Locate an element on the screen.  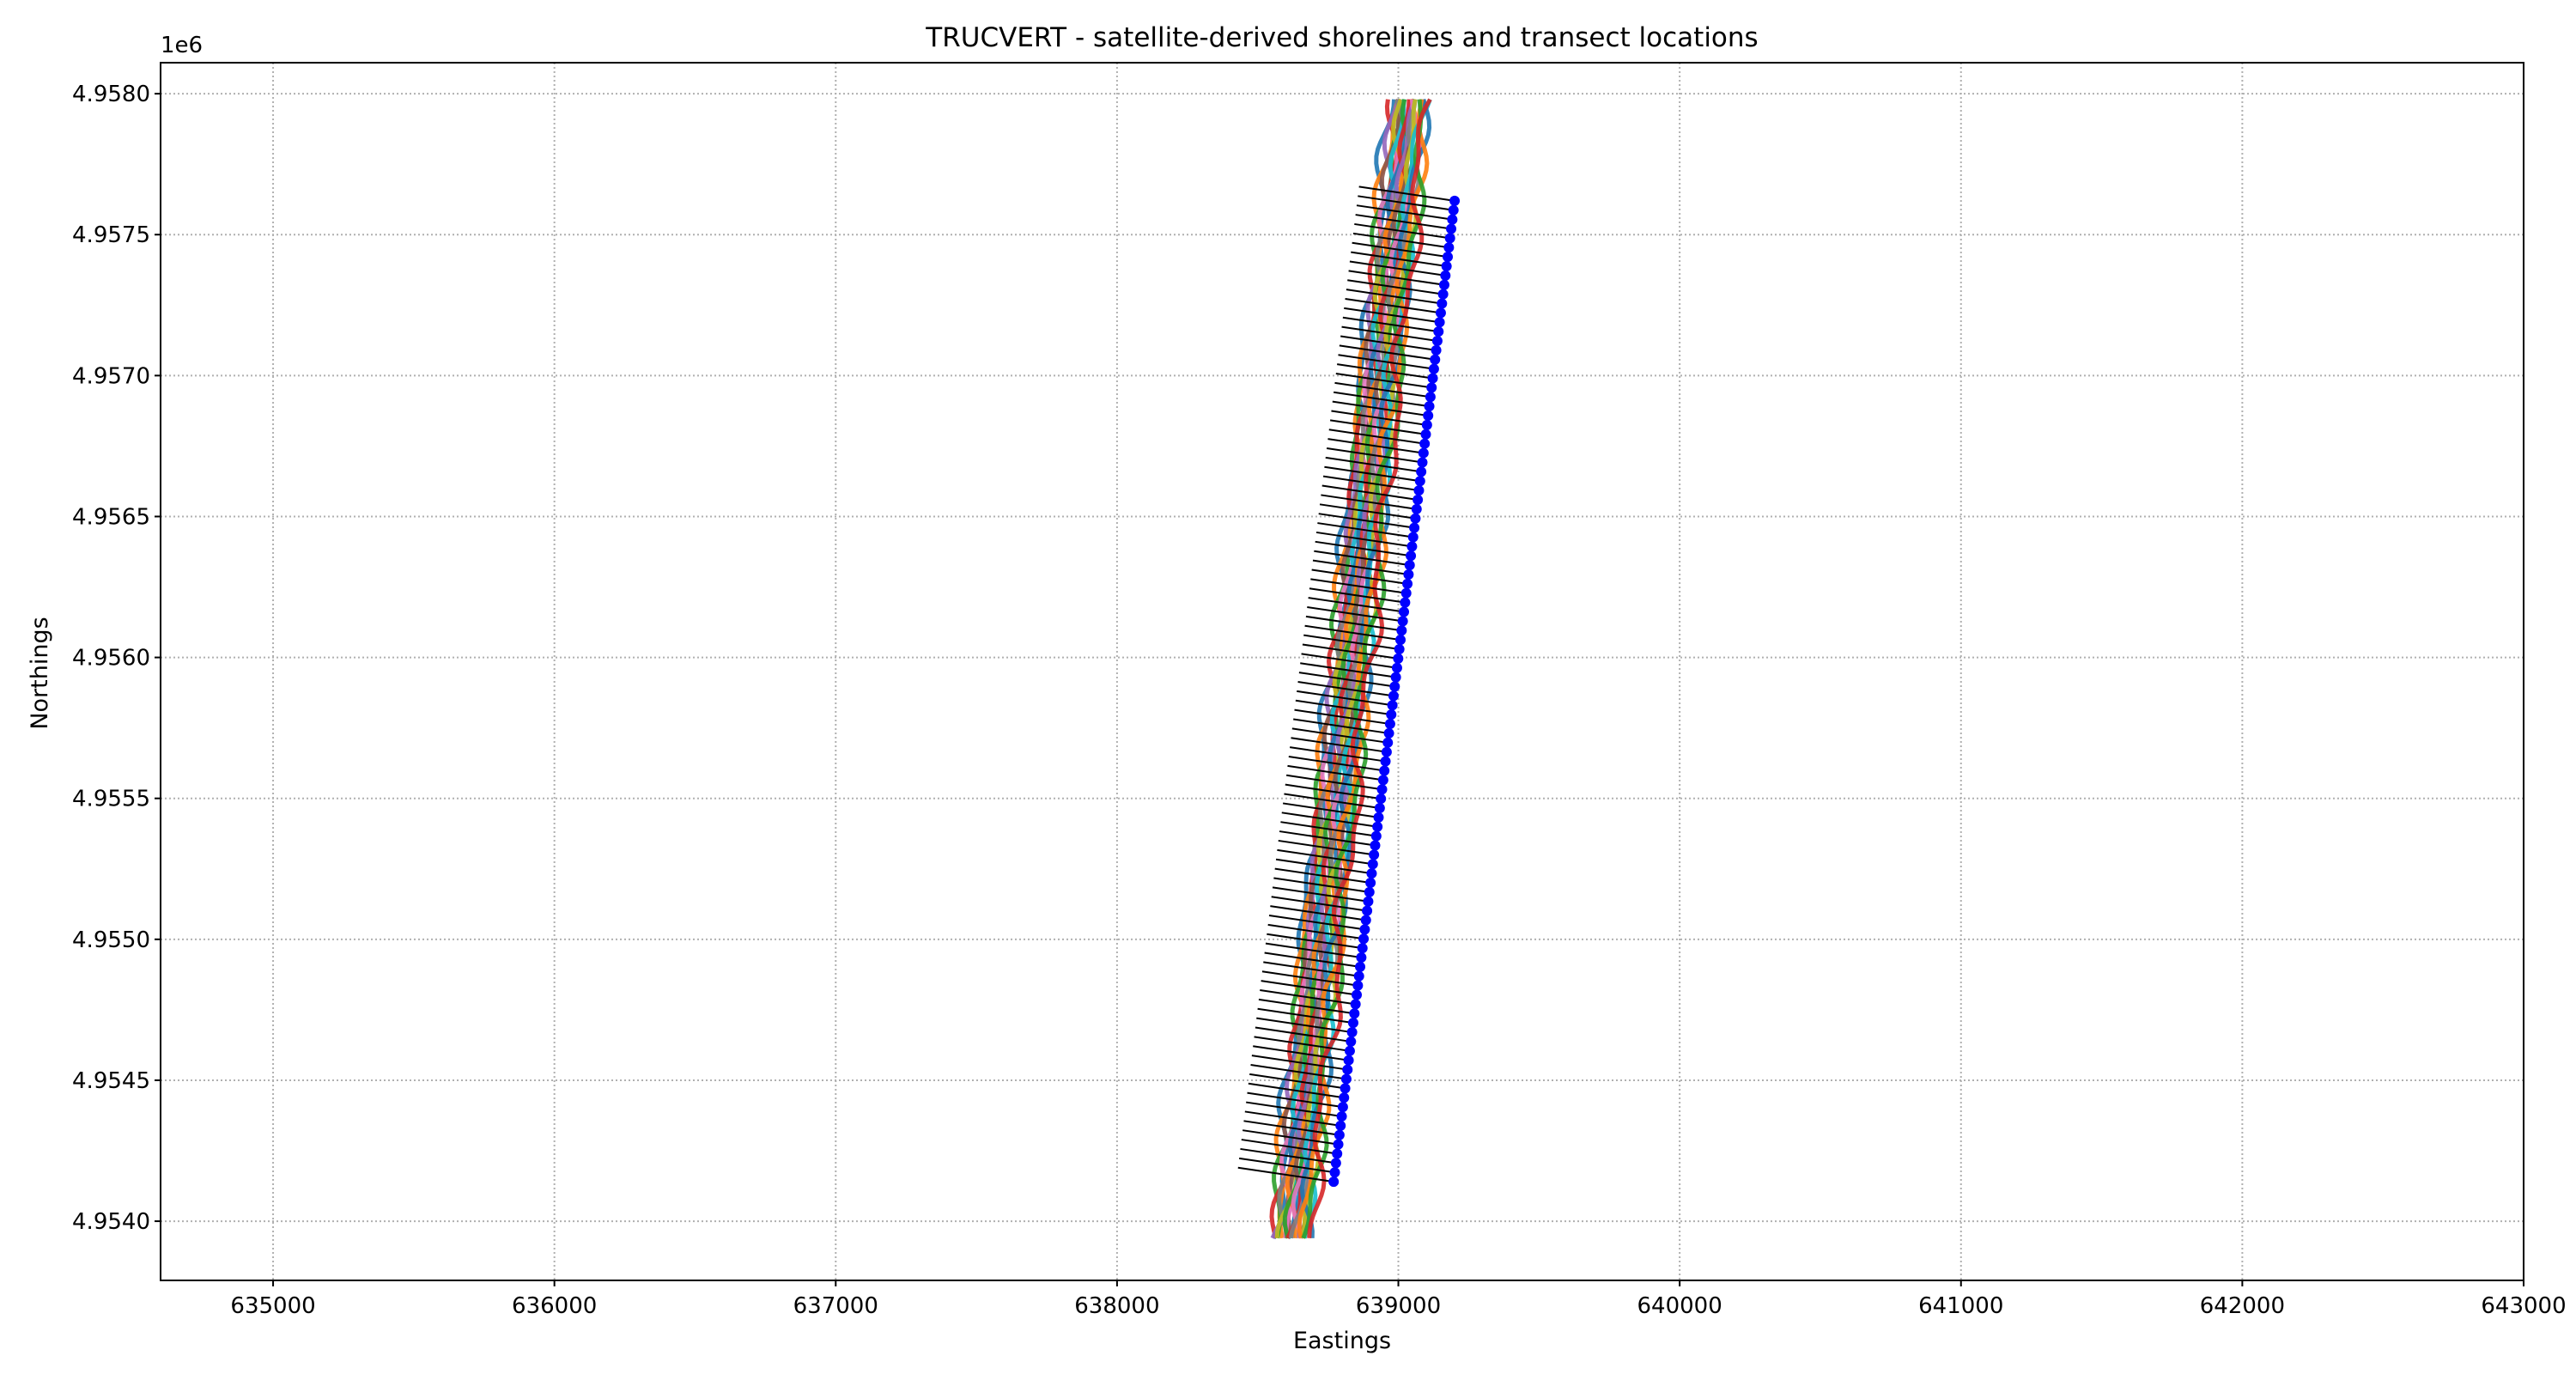
y-tick-label: 4.9565 is located at coordinates (111, 517).